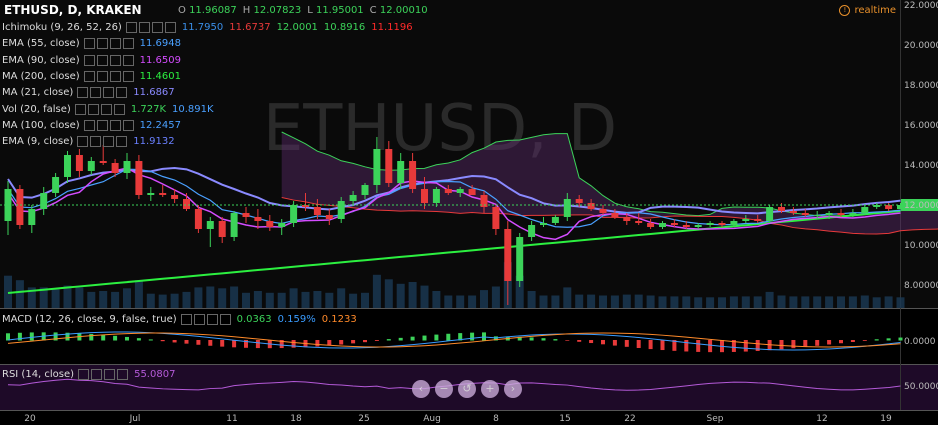 Image resolution: width=938 pixels, height=425 pixels. I want to click on indicator-legend: Vol (20, false) 1.727K 10.891K, so click(111, 109).